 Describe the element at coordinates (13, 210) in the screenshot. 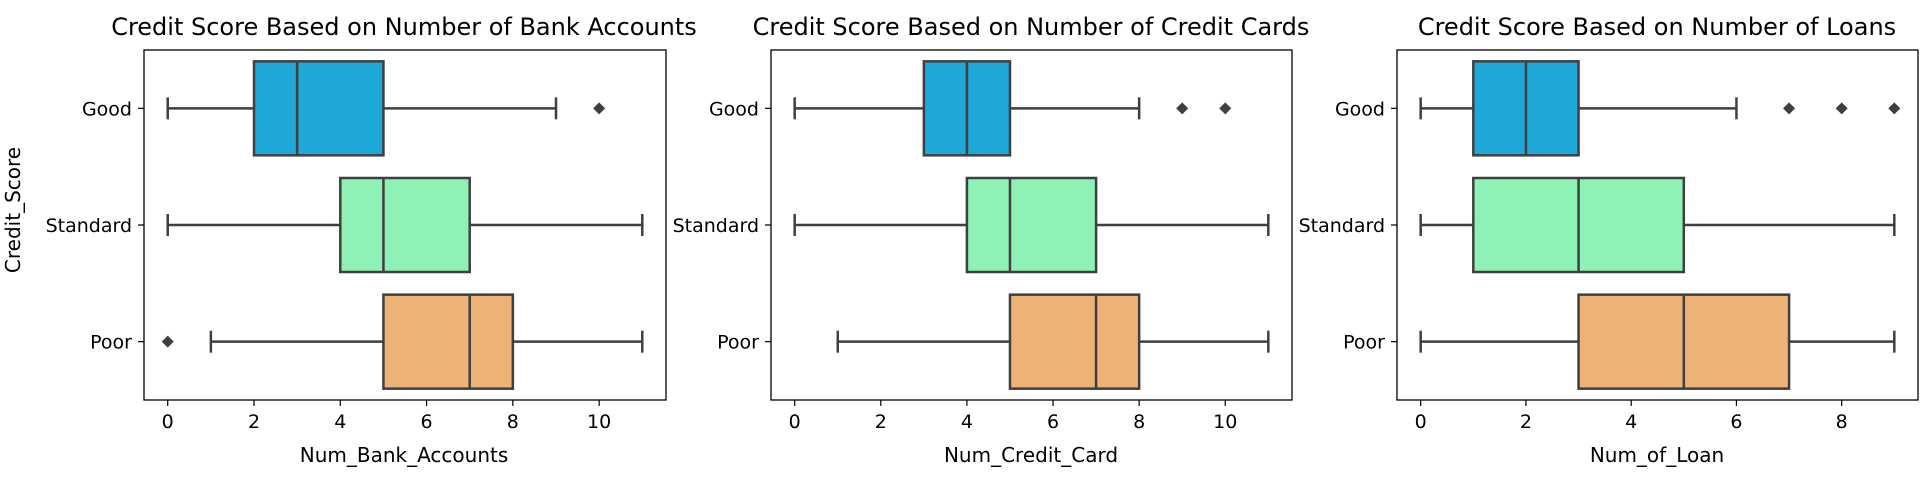

I see `y-axis-label: Credit_Score` at that location.